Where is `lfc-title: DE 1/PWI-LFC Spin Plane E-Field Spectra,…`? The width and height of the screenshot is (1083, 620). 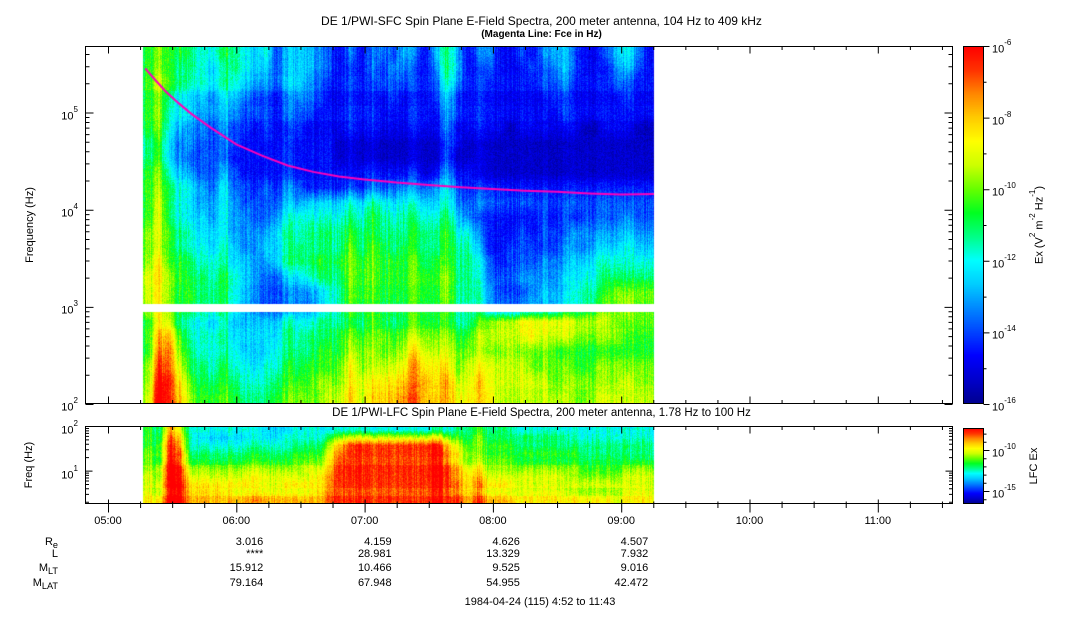 lfc-title: DE 1/PWI-LFC Spin Plane E-Field Spectra,… is located at coordinates (541, 413).